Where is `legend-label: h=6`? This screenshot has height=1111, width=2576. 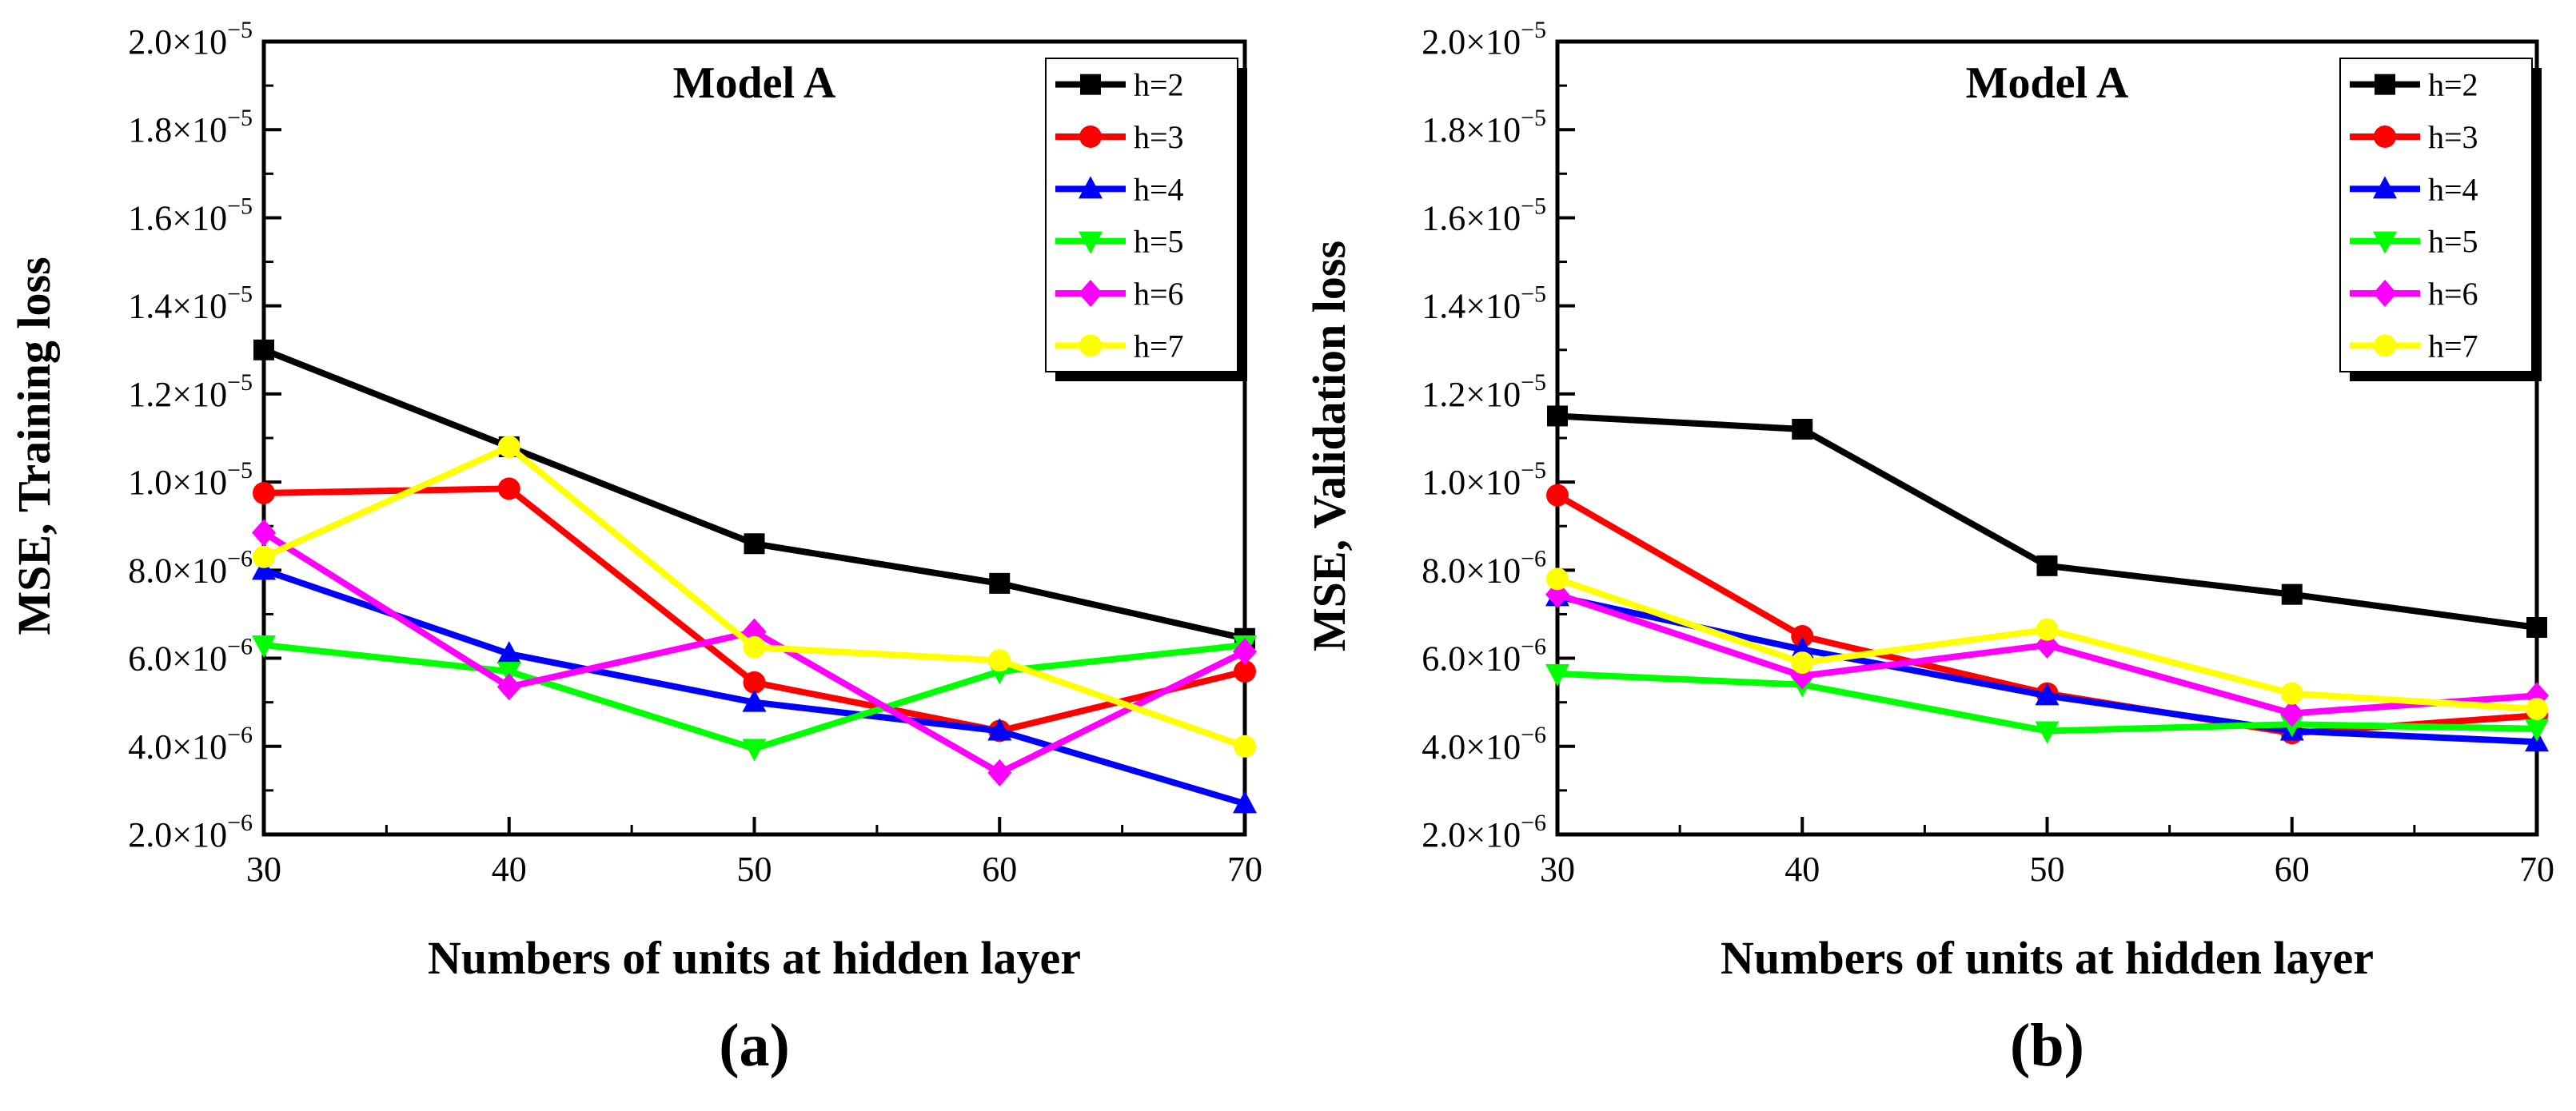 legend-label: h=6 is located at coordinates (1159, 294).